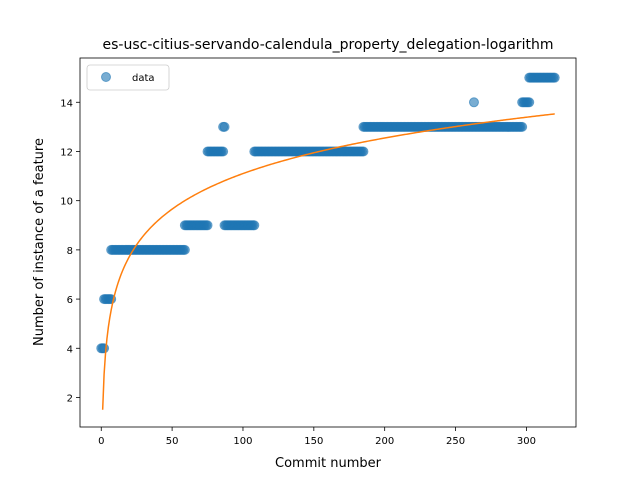  I want to click on x-tick-label: 300, so click(526, 441).